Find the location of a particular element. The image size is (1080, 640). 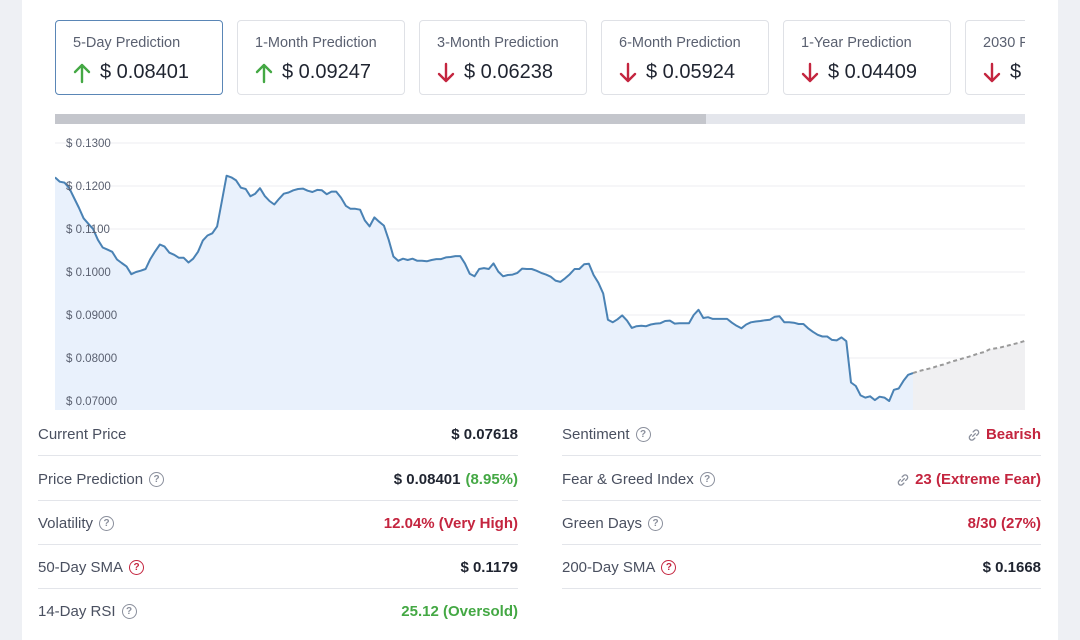

current-price-value: $ 0.07618 is located at coordinates (484, 434).